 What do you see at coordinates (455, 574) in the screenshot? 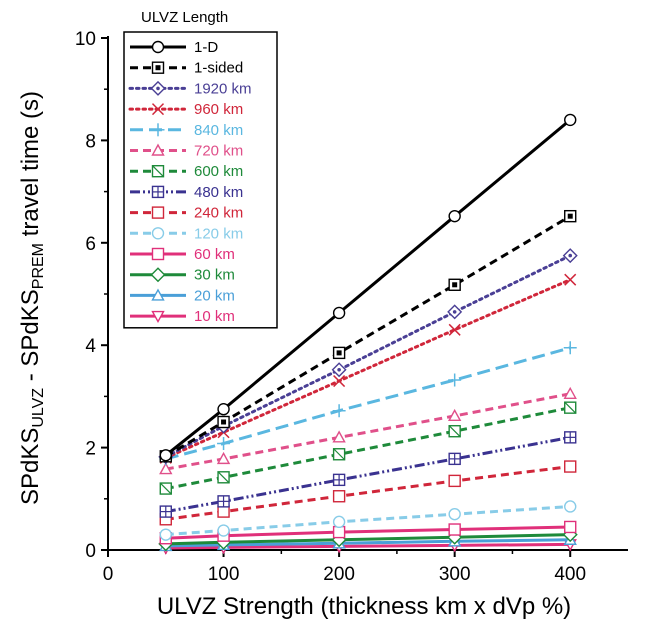
I see `x-tick-label: 300` at bounding box center [455, 574].